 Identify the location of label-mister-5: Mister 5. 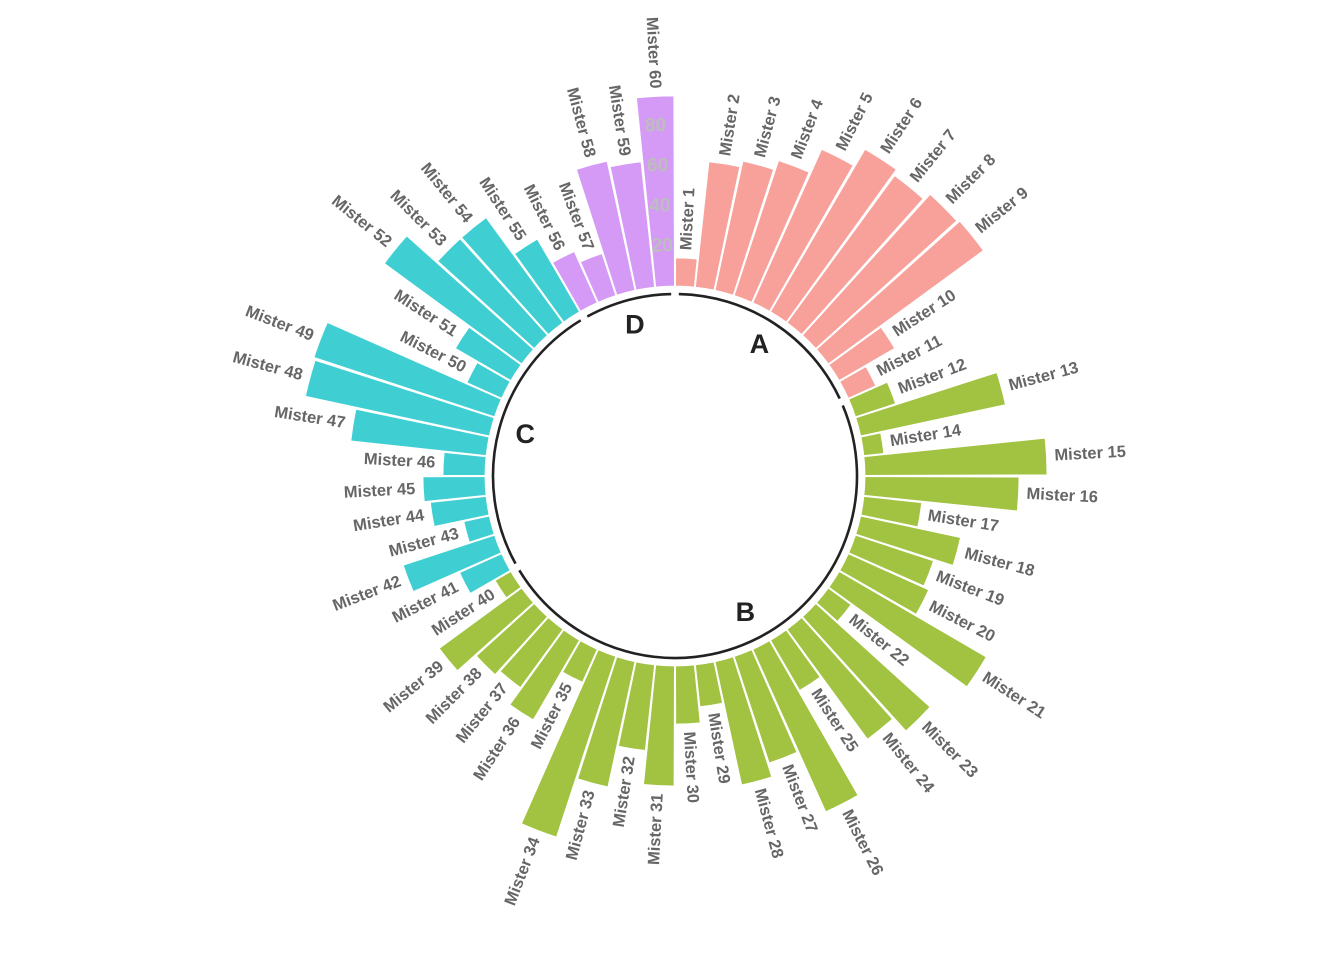
(855, 122).